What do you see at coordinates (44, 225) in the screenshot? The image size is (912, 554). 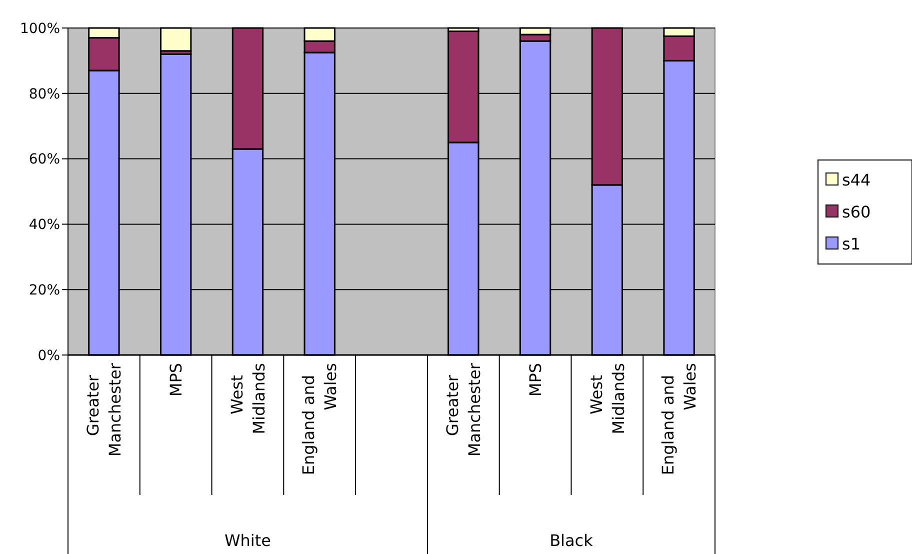 I see `y-tick-label: 40%` at bounding box center [44, 225].